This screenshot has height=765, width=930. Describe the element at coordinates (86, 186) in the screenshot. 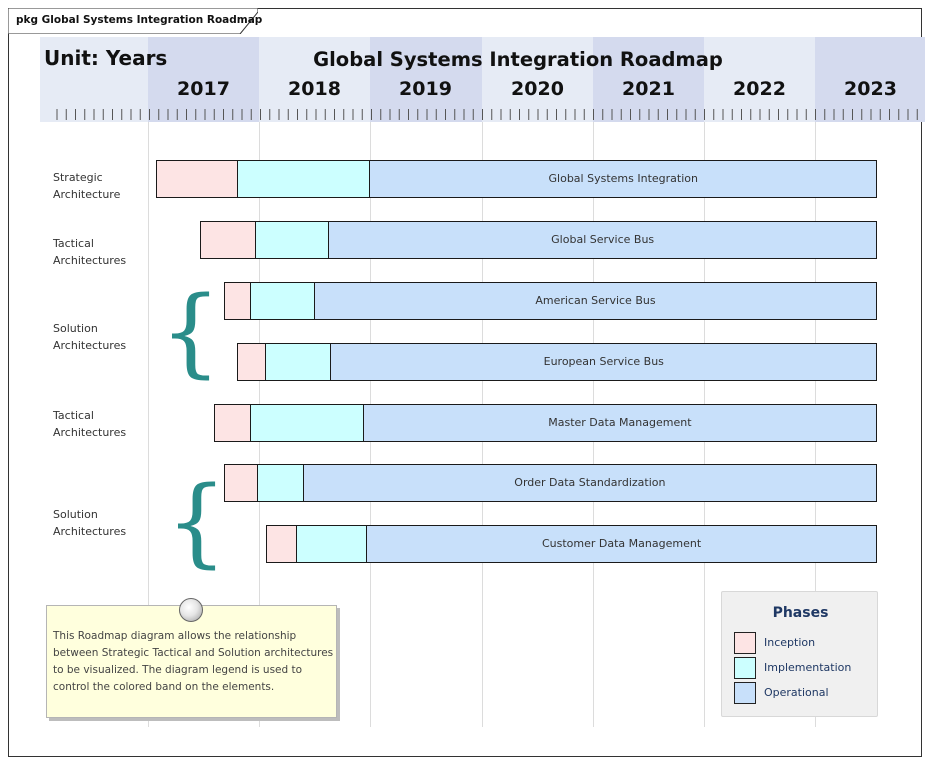

I see `row-label-strategic: Strategic Architecture` at that location.